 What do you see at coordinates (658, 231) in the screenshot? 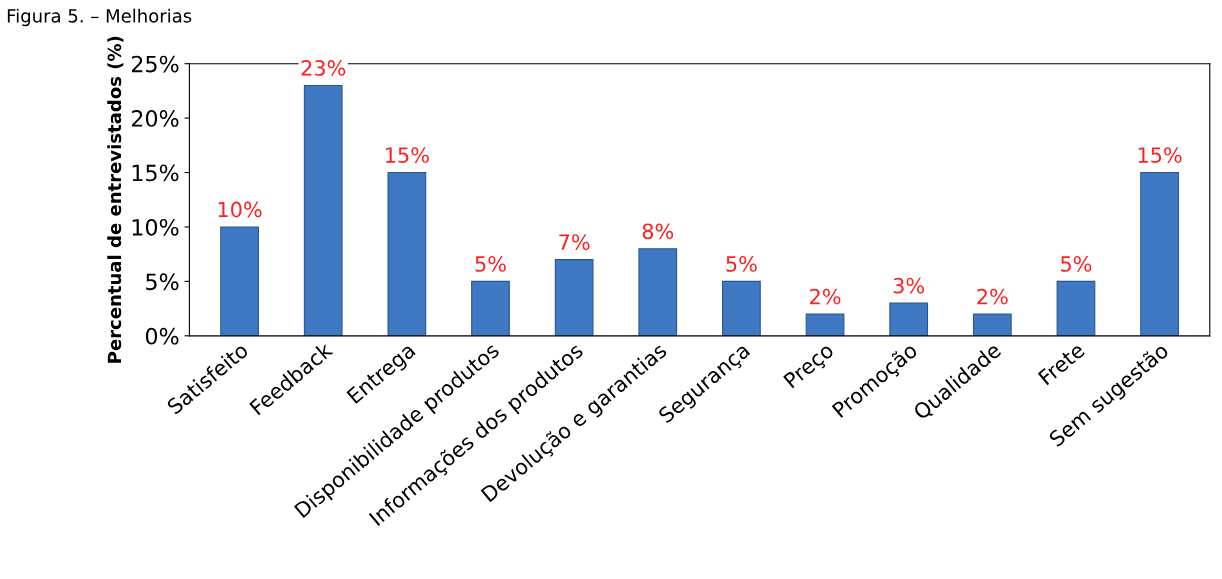
I see `data-label: 8%` at bounding box center [658, 231].